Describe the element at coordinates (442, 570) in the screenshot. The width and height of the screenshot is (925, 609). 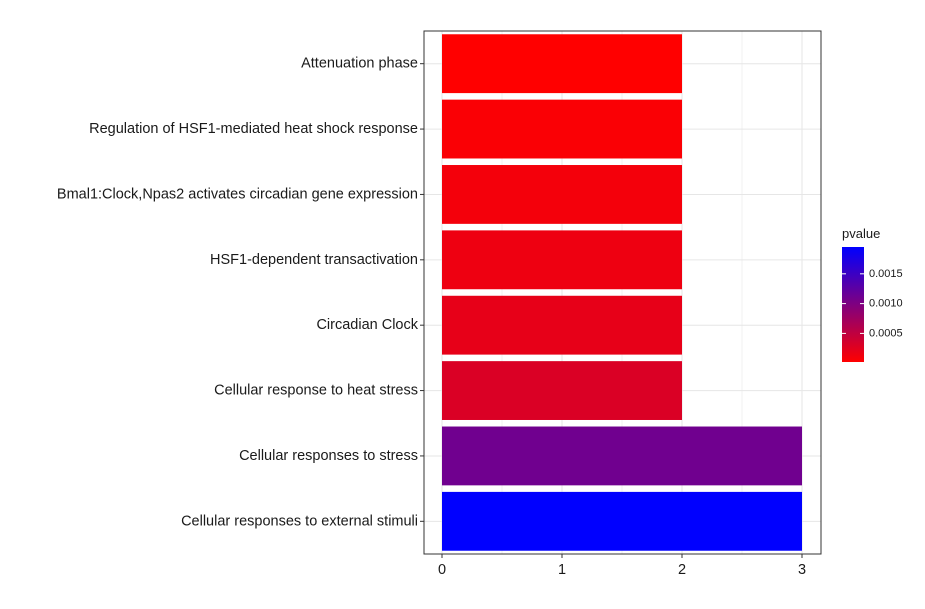
I see `x-tick-label: 0` at that location.